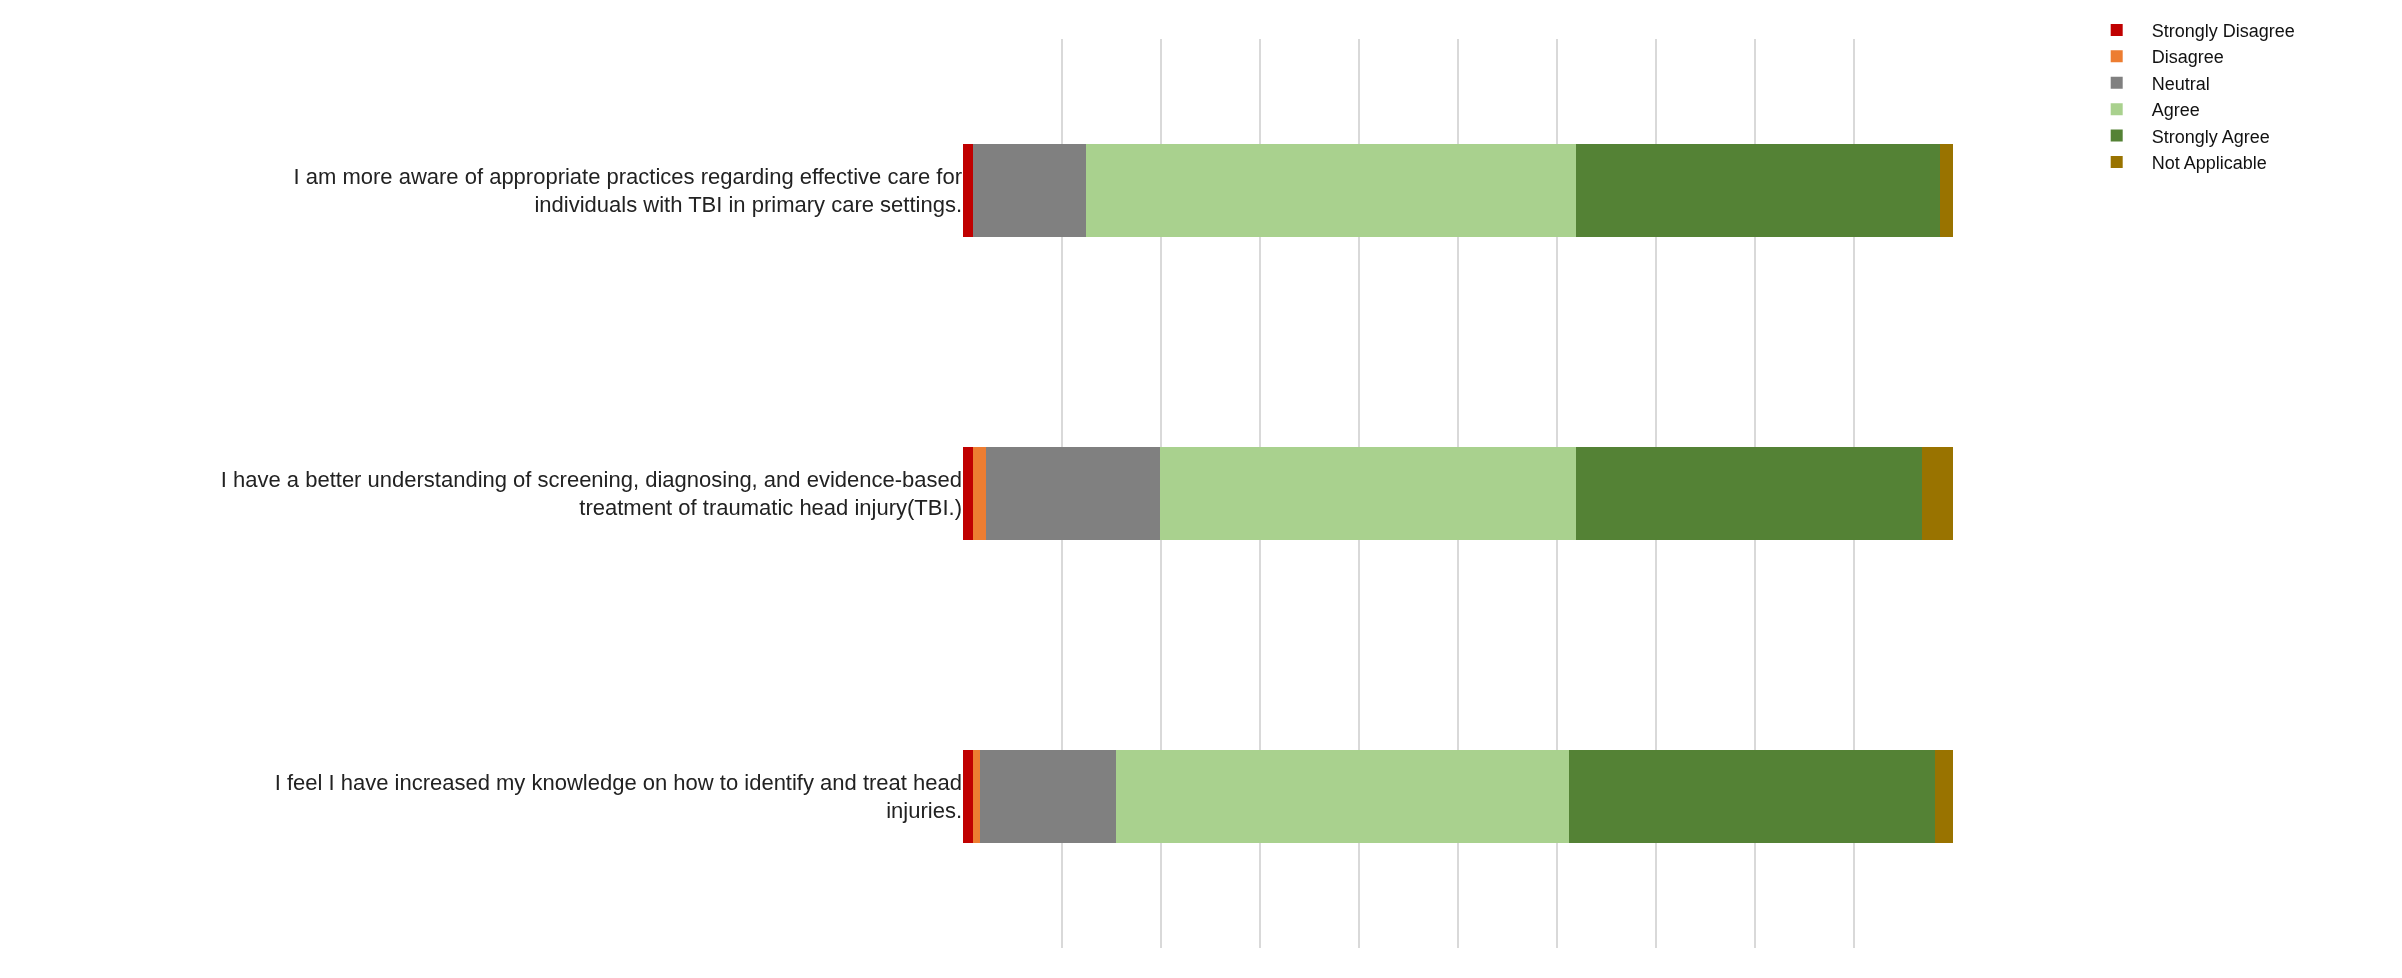 The image size is (2402, 978). Describe the element at coordinates (2175, 110) in the screenshot. I see `legend-label: Agree` at that location.